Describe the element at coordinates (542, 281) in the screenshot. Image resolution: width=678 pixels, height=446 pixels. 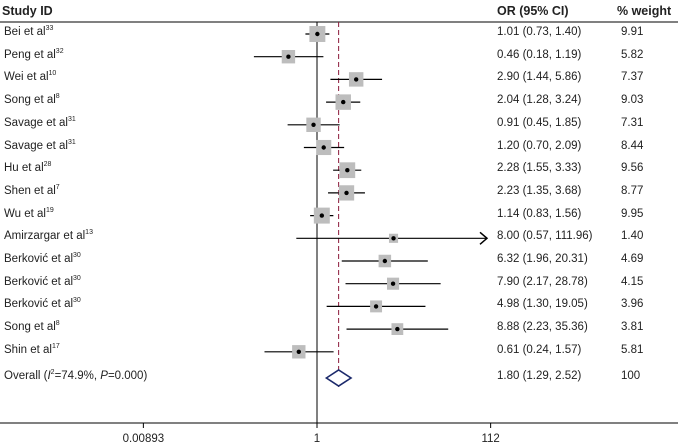
I see `study-or-ci: 7.90 (2.17, 28.78)` at that location.